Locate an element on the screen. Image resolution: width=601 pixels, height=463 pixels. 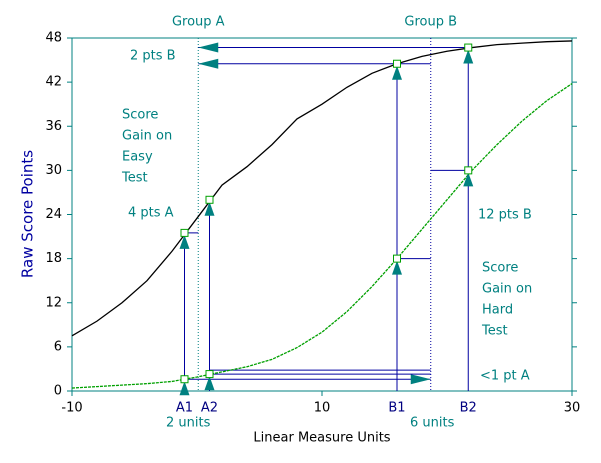
group-label: Group B is located at coordinates (430, 22).